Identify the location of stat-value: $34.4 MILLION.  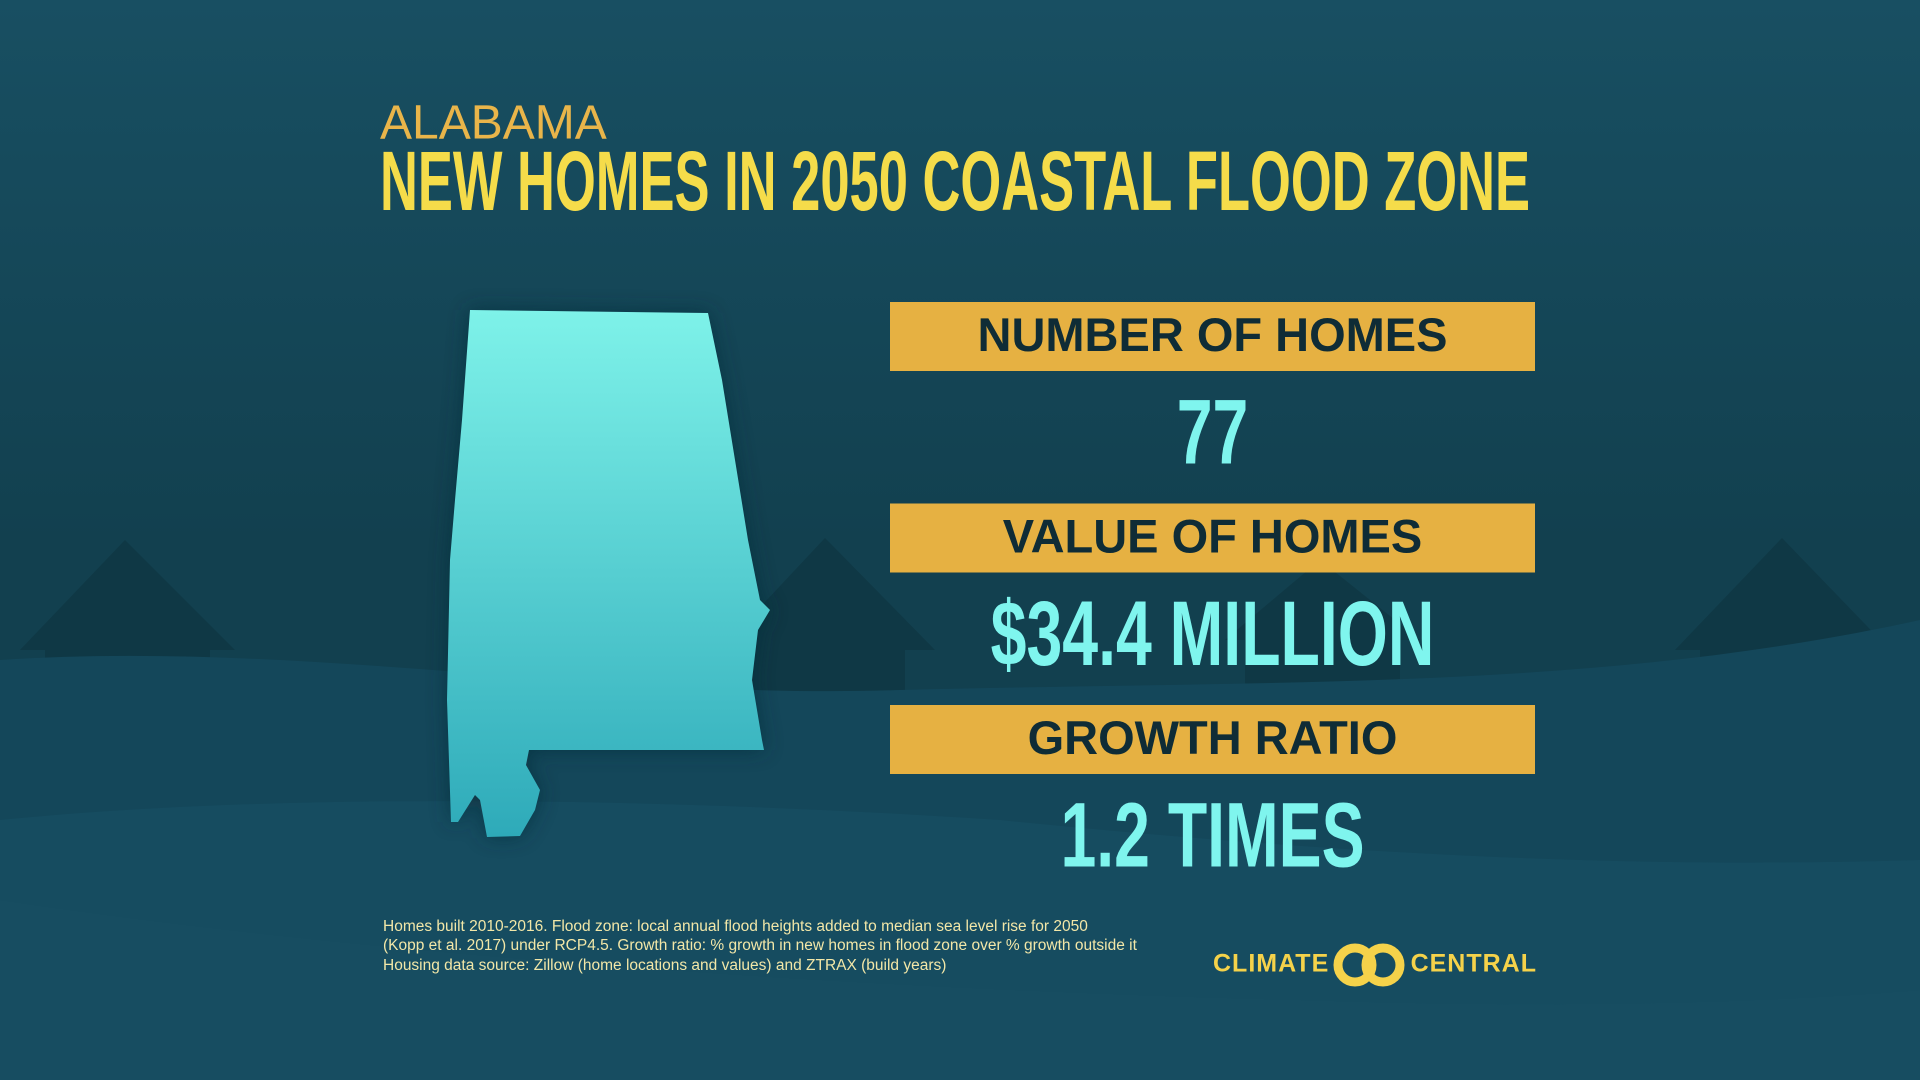
(1213, 632).